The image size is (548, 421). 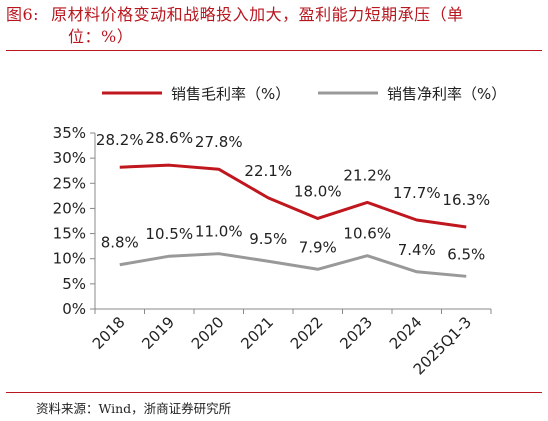 What do you see at coordinates (230, 94) in the screenshot?
I see `legend-label-gross-margin: 销售毛利率（%）` at bounding box center [230, 94].